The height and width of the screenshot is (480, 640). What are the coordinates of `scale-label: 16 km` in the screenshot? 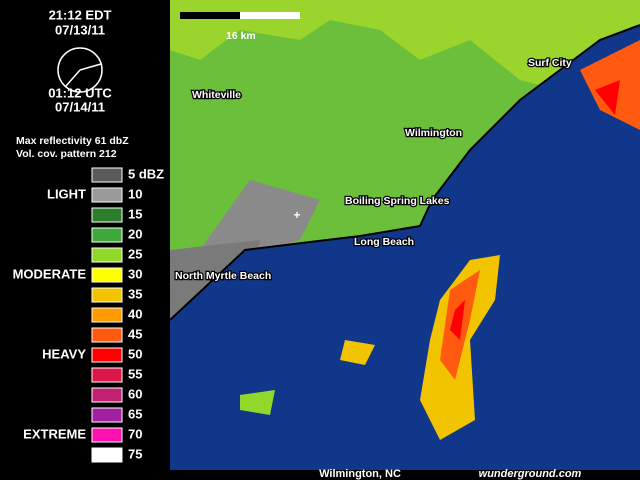 It's located at (241, 36).